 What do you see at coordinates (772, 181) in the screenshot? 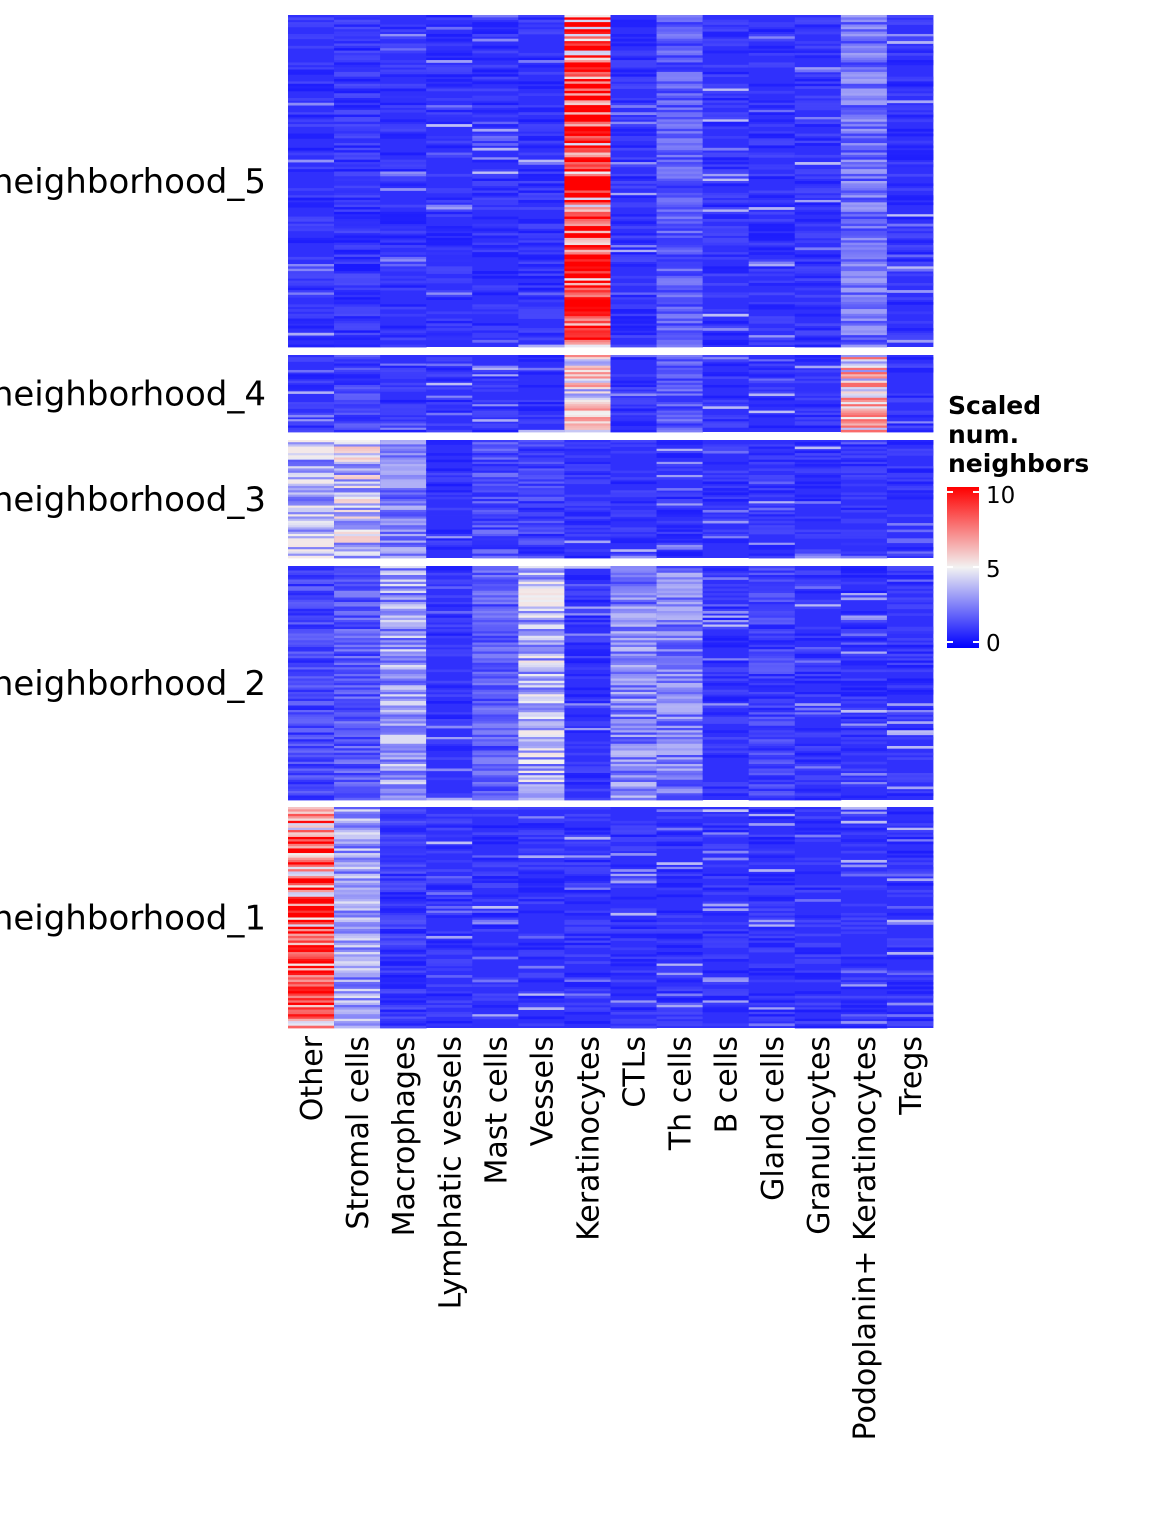
I see `heatmap-column-bg` at bounding box center [772, 181].